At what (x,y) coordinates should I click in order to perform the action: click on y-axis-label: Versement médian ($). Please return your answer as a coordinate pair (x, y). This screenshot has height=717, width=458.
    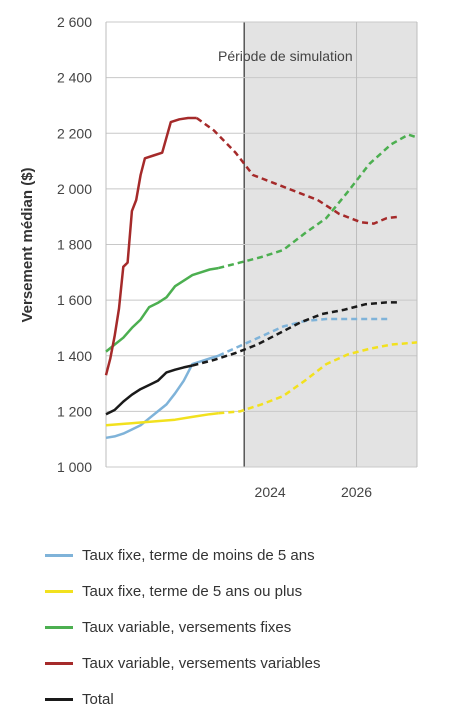
    Looking at the image, I should click on (27, 244).